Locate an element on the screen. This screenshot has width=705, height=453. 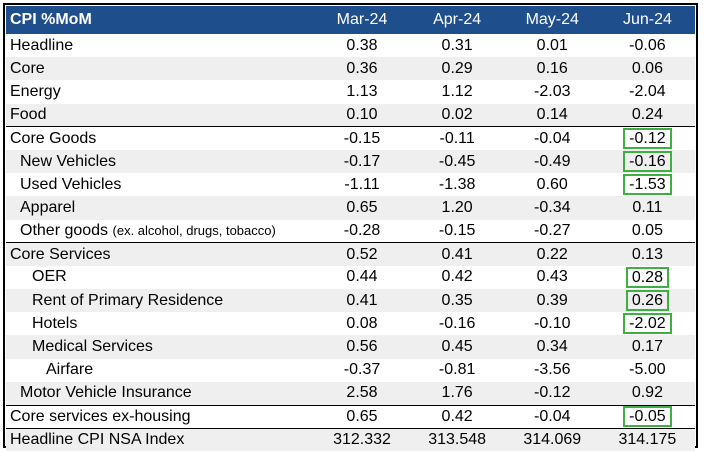
table-cell: -0.34 is located at coordinates (552, 207).